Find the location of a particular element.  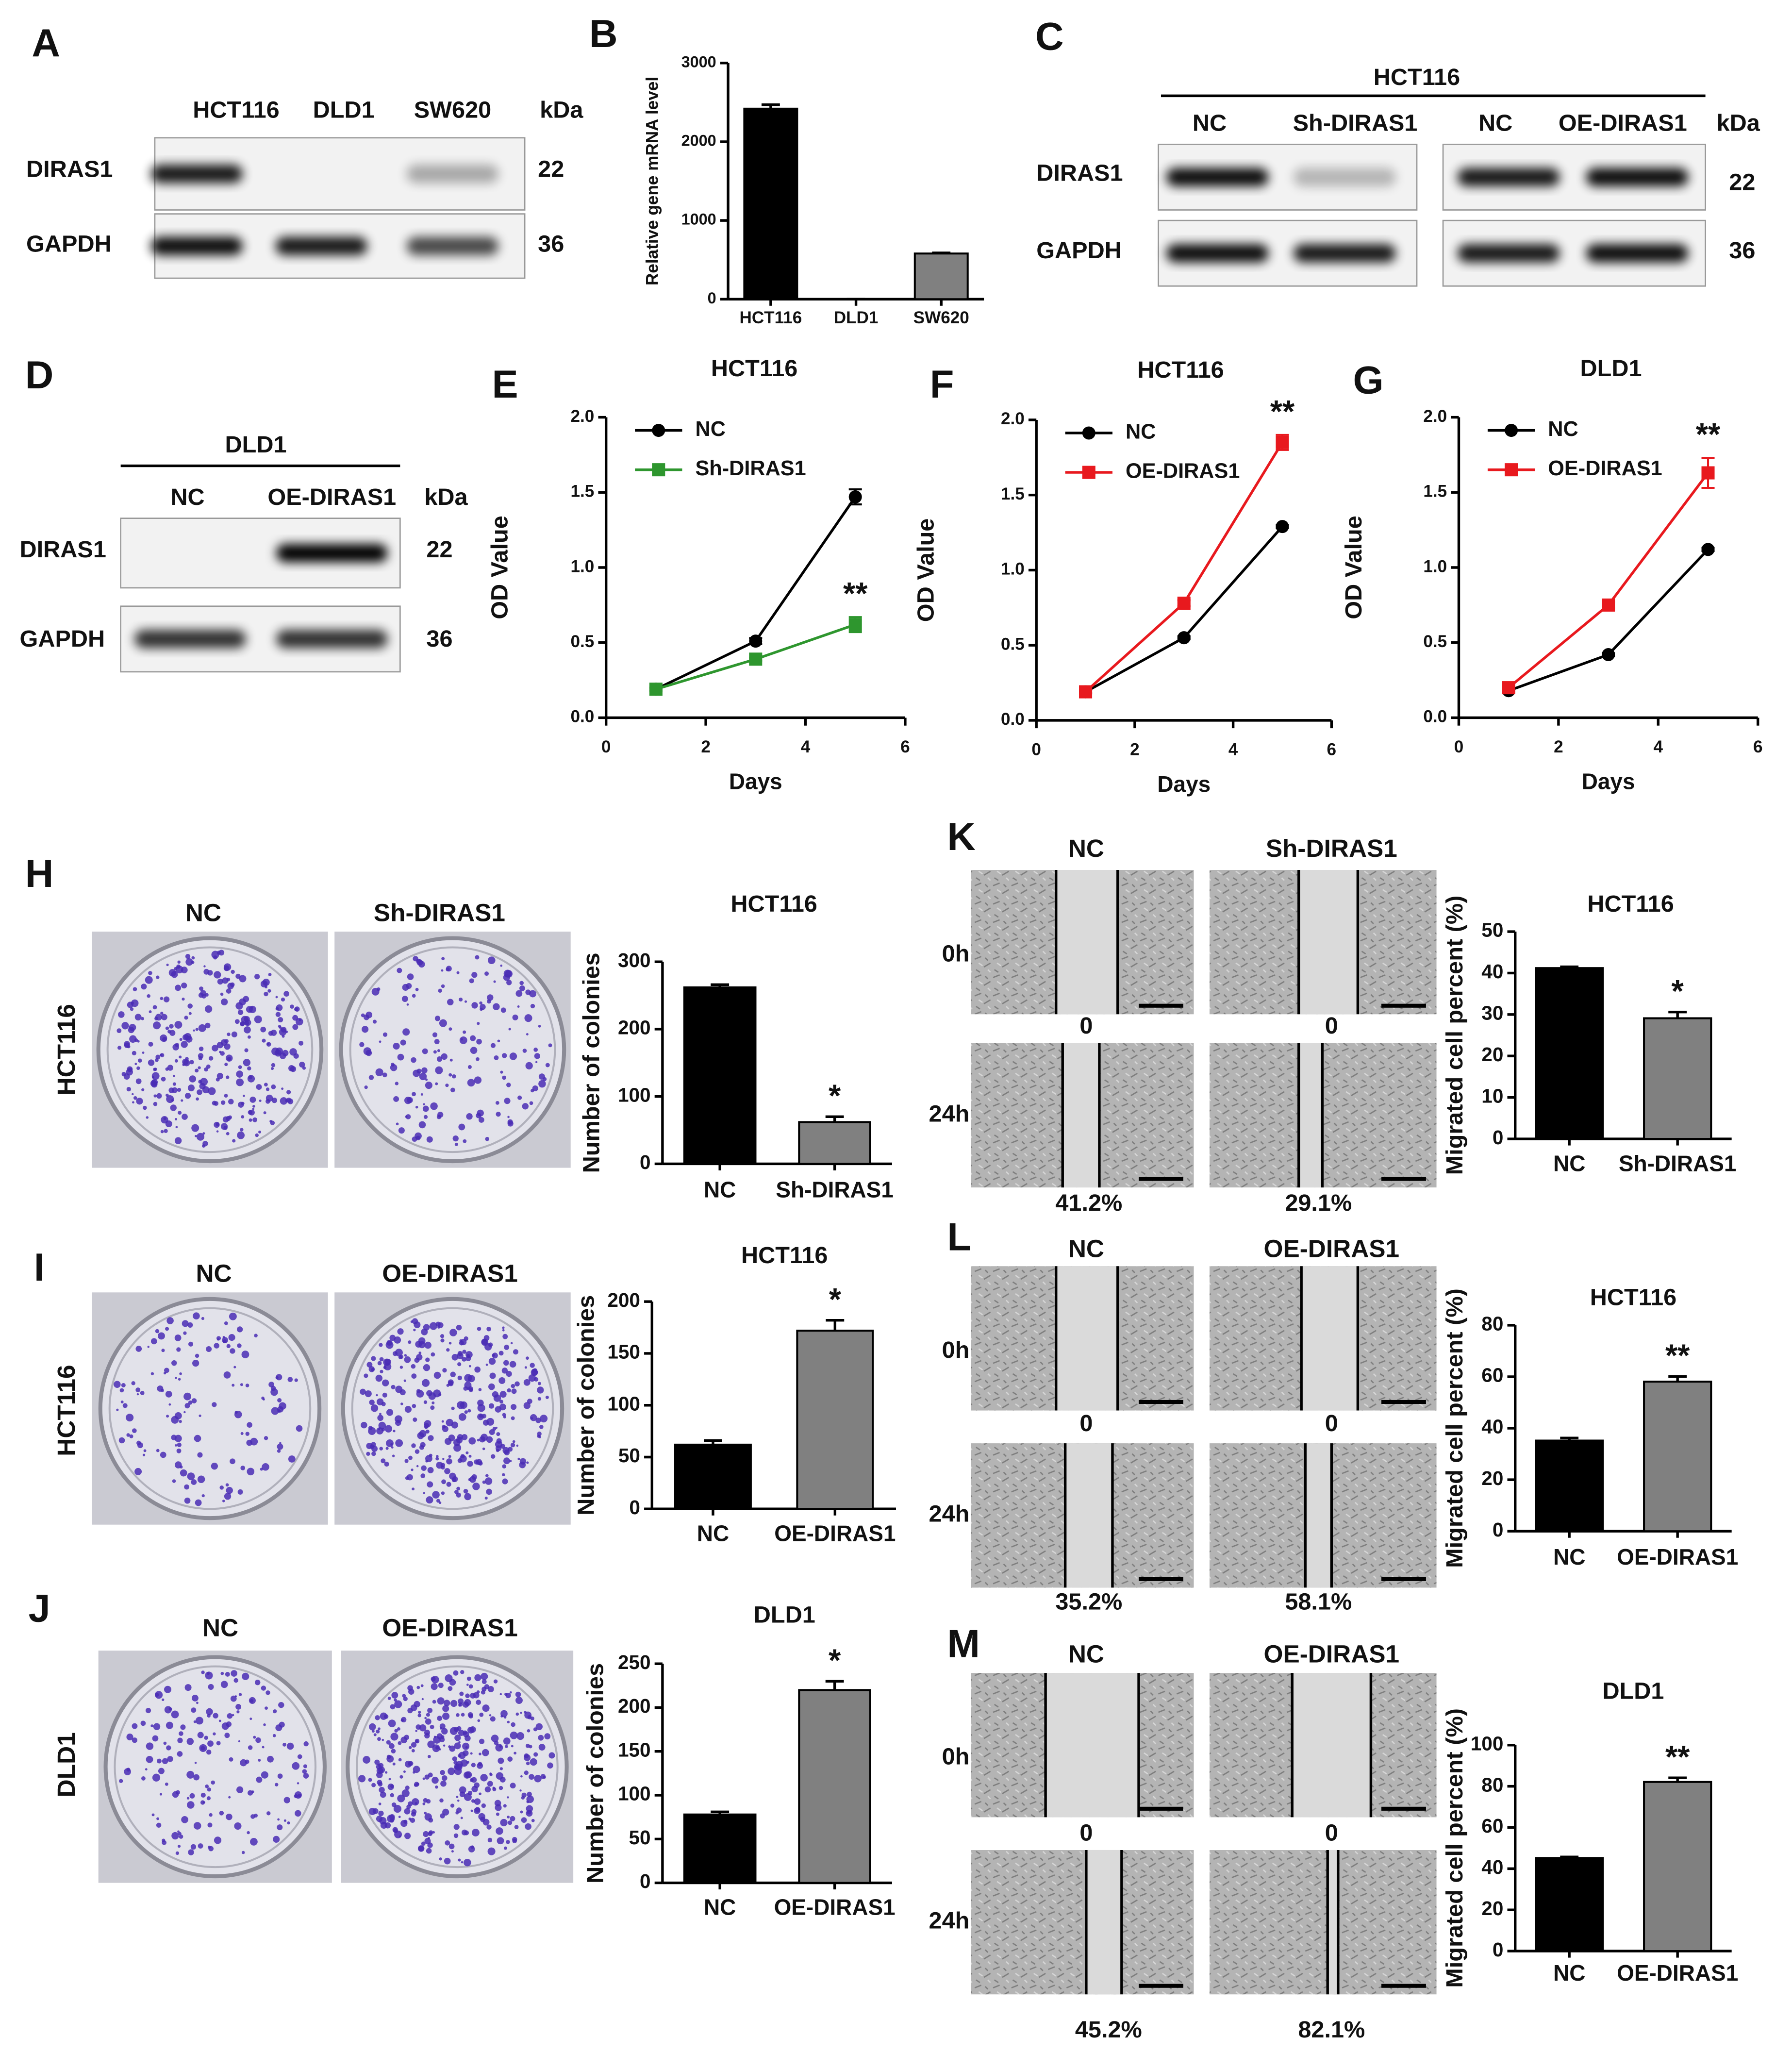

y-tick-label: 20 is located at coordinates (1492, 1908).